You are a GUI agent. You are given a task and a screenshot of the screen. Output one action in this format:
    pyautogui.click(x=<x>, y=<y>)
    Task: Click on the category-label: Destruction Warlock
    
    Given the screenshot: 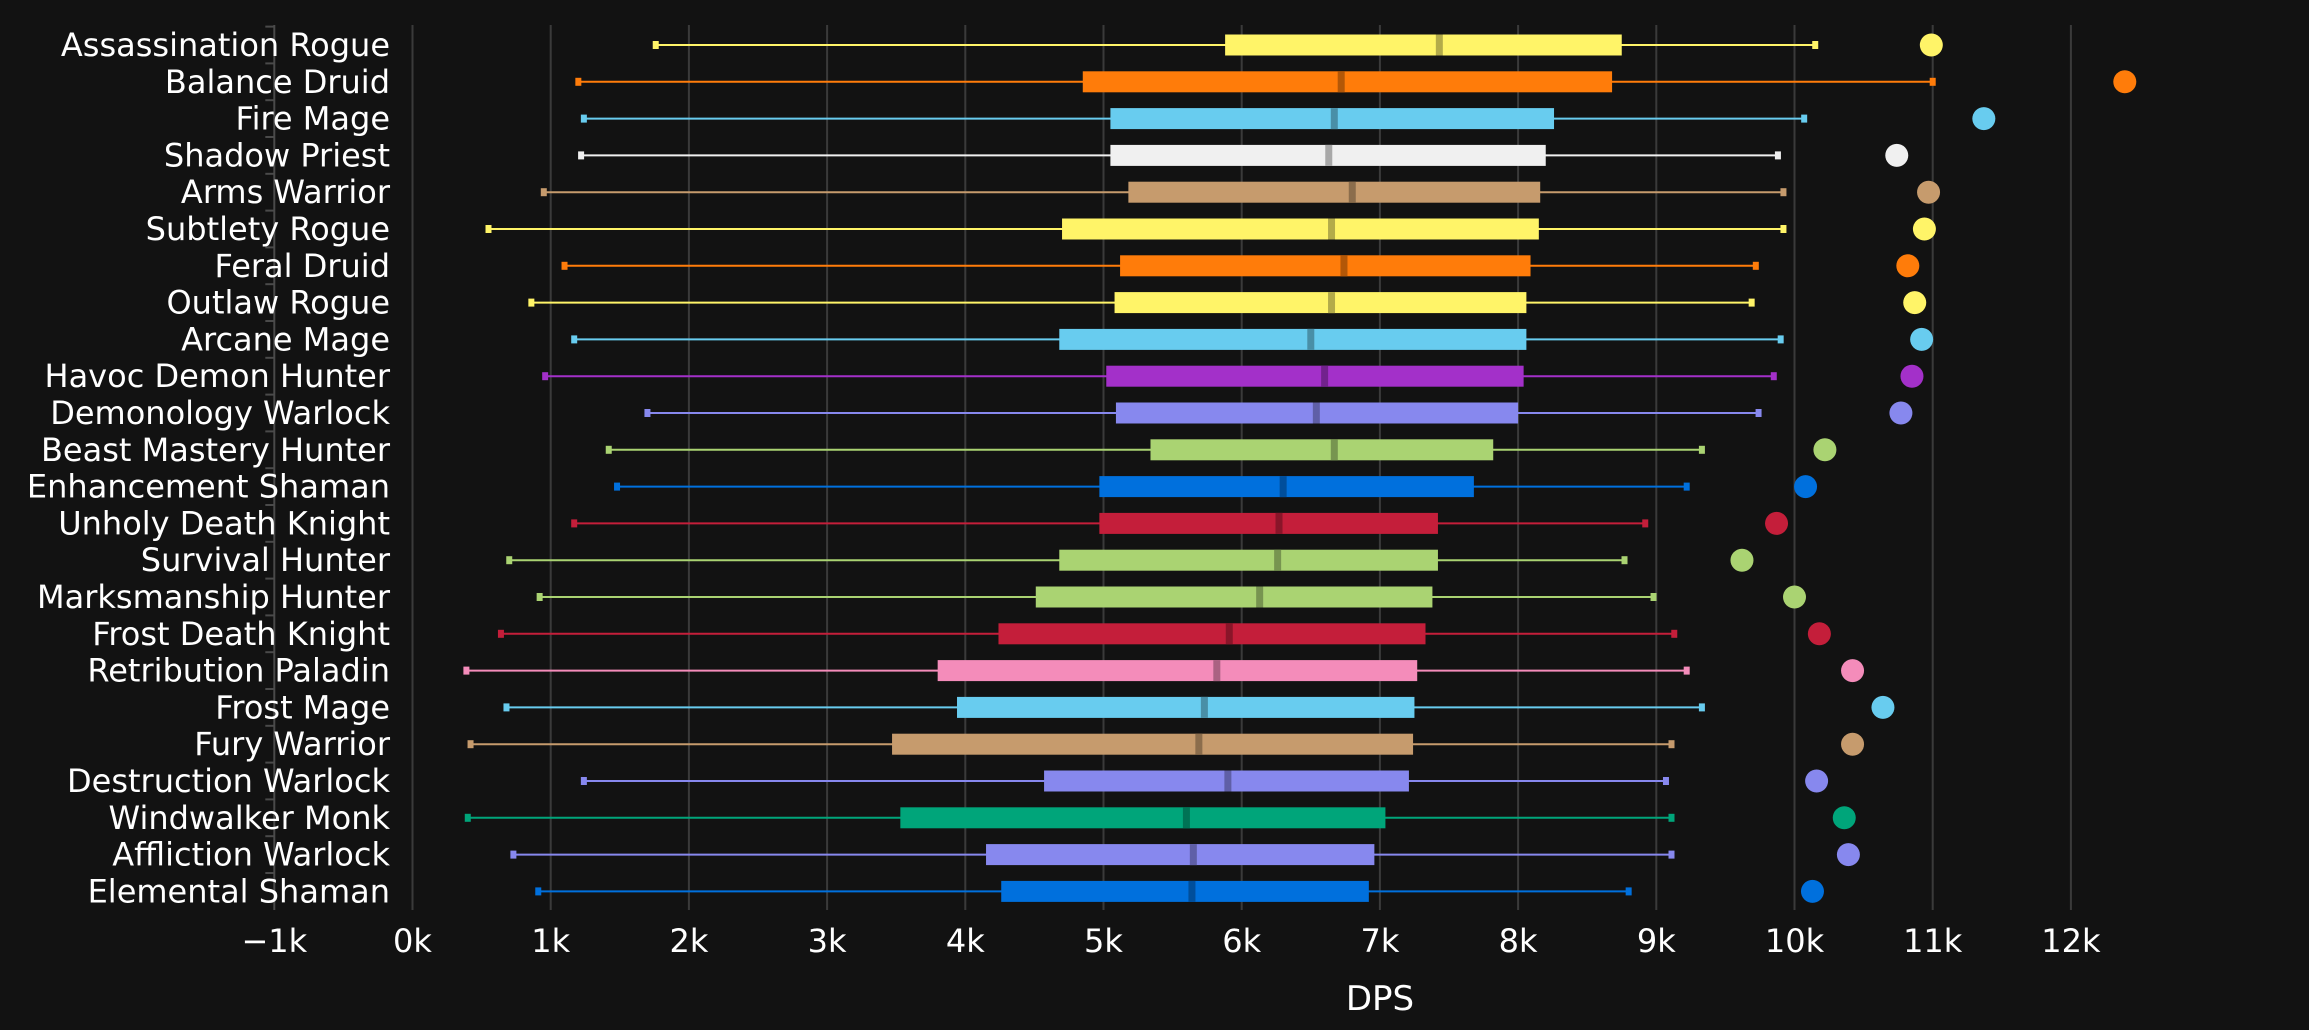 What is the action you would take?
    pyautogui.click(x=228, y=781)
    